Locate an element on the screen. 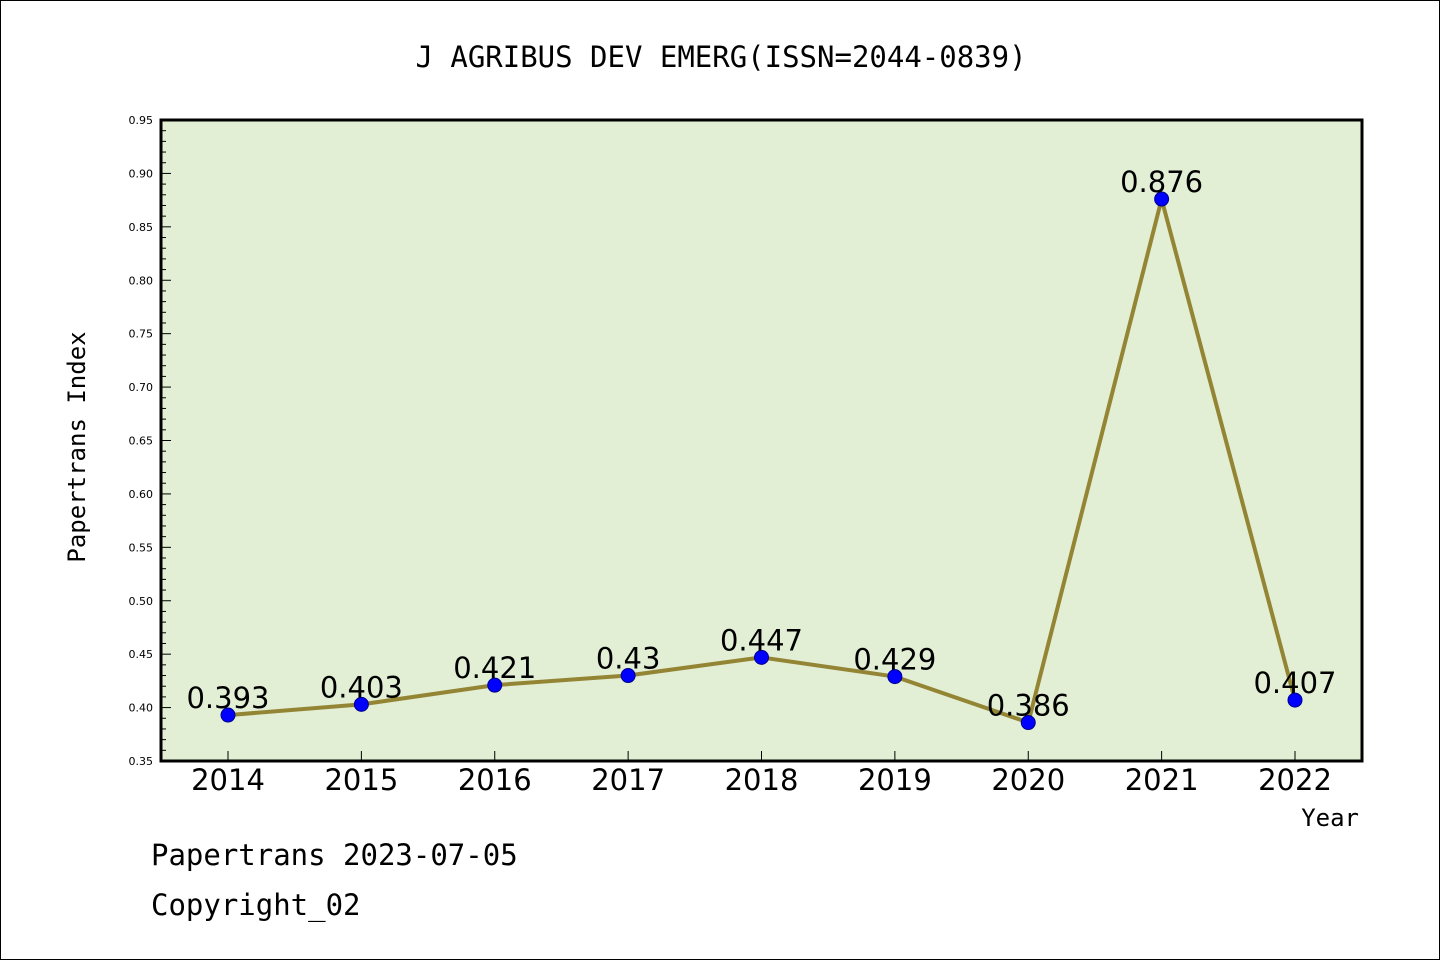 Image resolution: width=1440 pixels, height=960 pixels. y-tick-label: 0.60 is located at coordinates (141, 494).